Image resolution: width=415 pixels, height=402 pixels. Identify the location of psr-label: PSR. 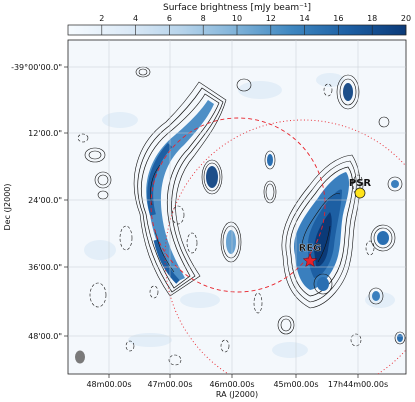
(360, 183).